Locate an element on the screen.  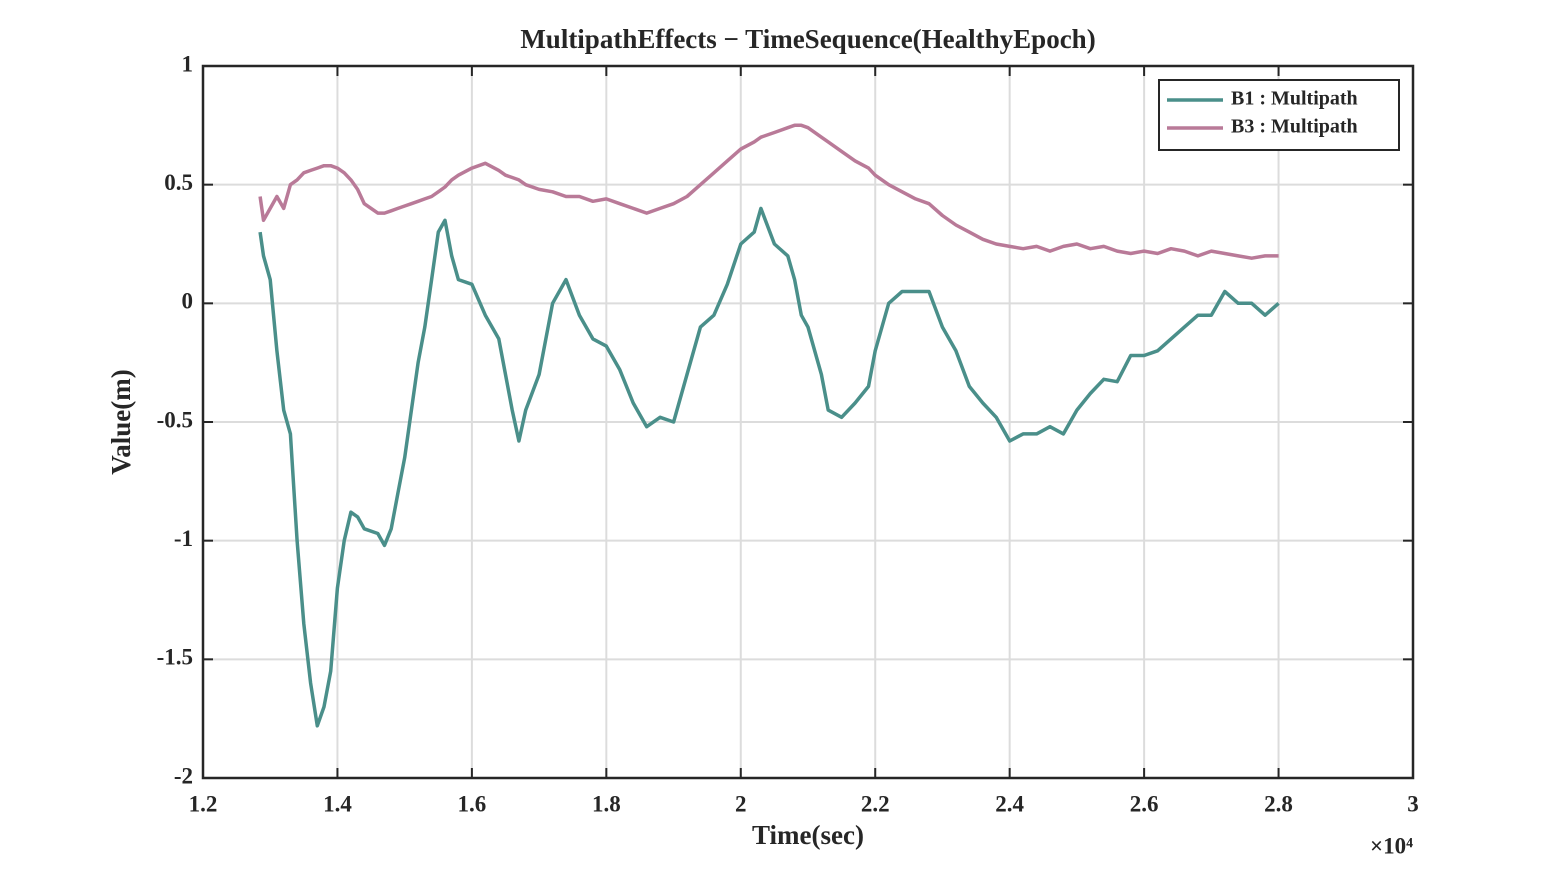
legend-label: B3 : Multipath is located at coordinates (1294, 127).